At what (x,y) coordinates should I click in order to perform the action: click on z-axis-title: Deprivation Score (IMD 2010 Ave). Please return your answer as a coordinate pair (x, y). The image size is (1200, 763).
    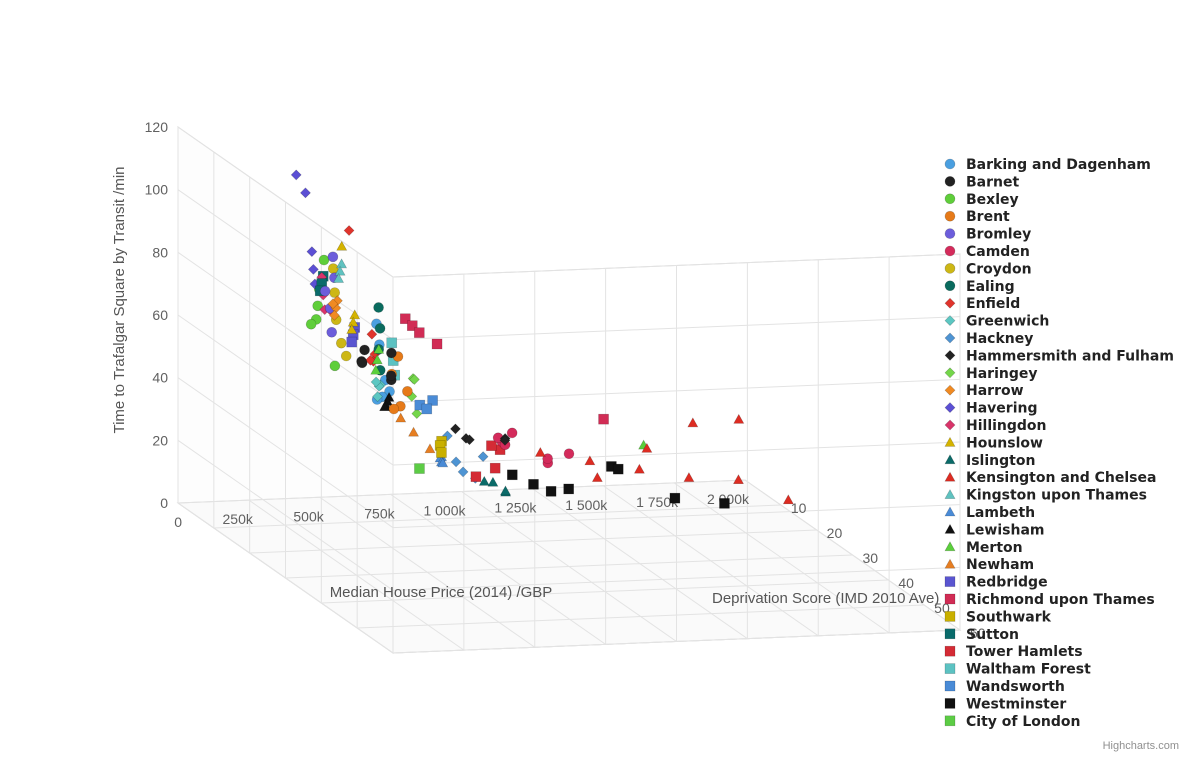
    Looking at the image, I should click on (825, 598).